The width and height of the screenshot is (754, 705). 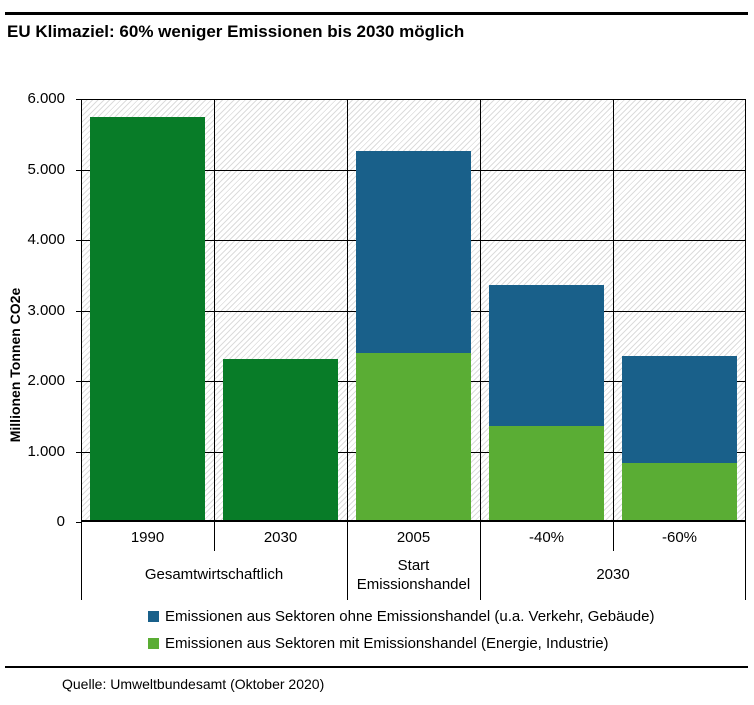 What do you see at coordinates (745, 310) in the screenshot?
I see `plot-right-border` at bounding box center [745, 310].